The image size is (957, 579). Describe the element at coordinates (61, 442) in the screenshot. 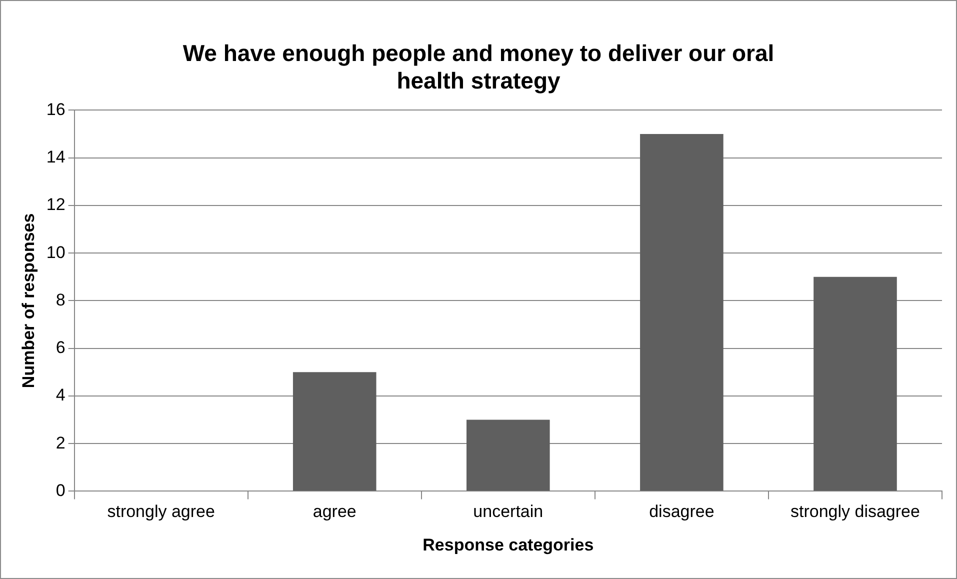

I see `y-tick-label: 2` at that location.